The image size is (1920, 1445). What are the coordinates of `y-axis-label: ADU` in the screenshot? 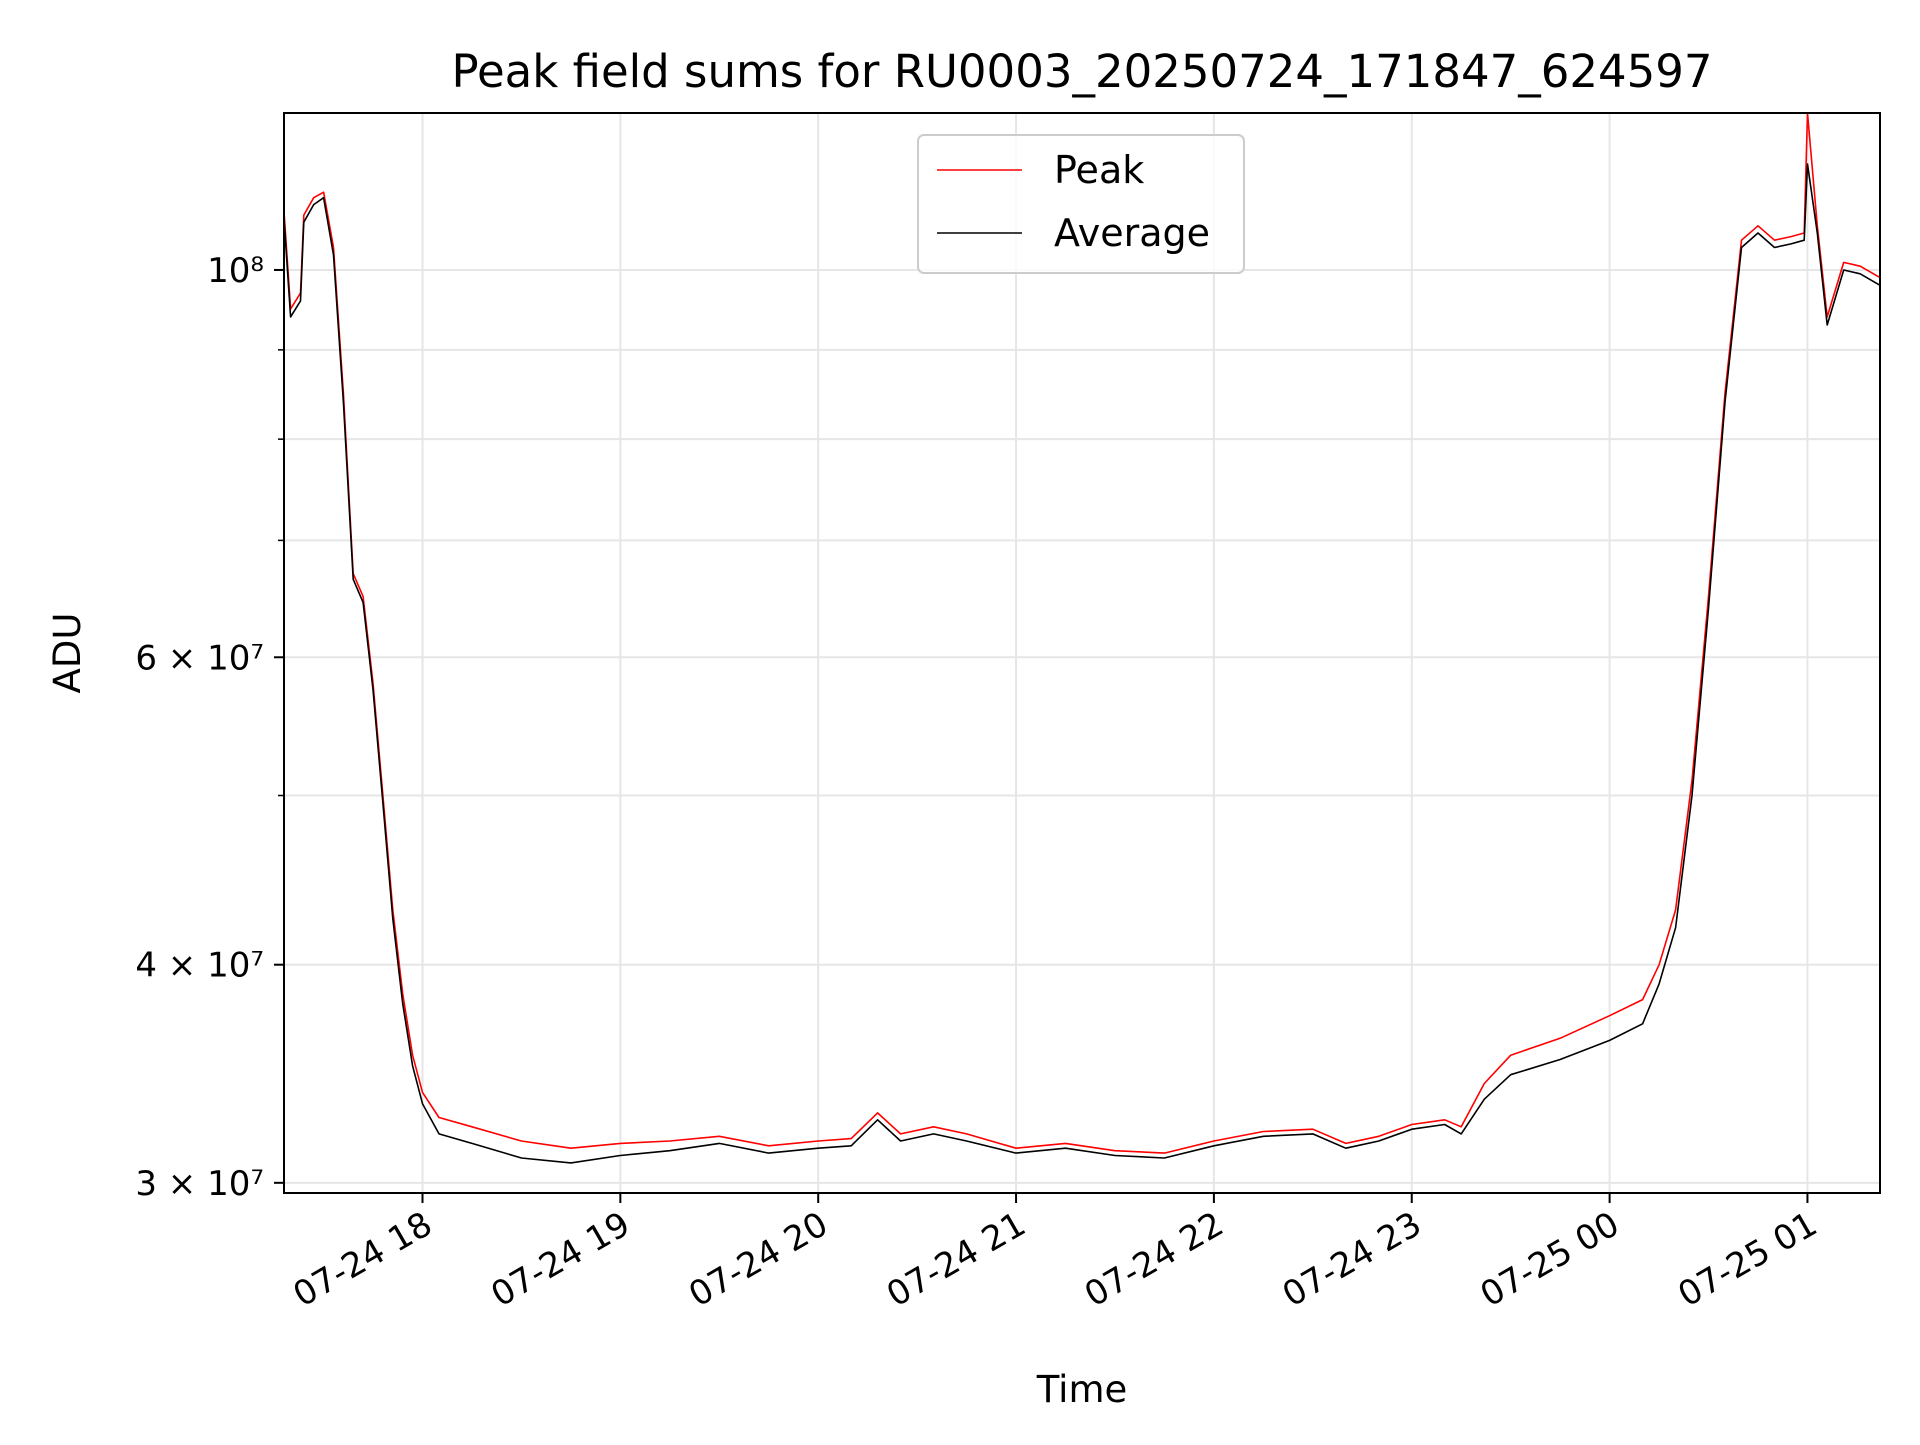 It's located at (67, 653).